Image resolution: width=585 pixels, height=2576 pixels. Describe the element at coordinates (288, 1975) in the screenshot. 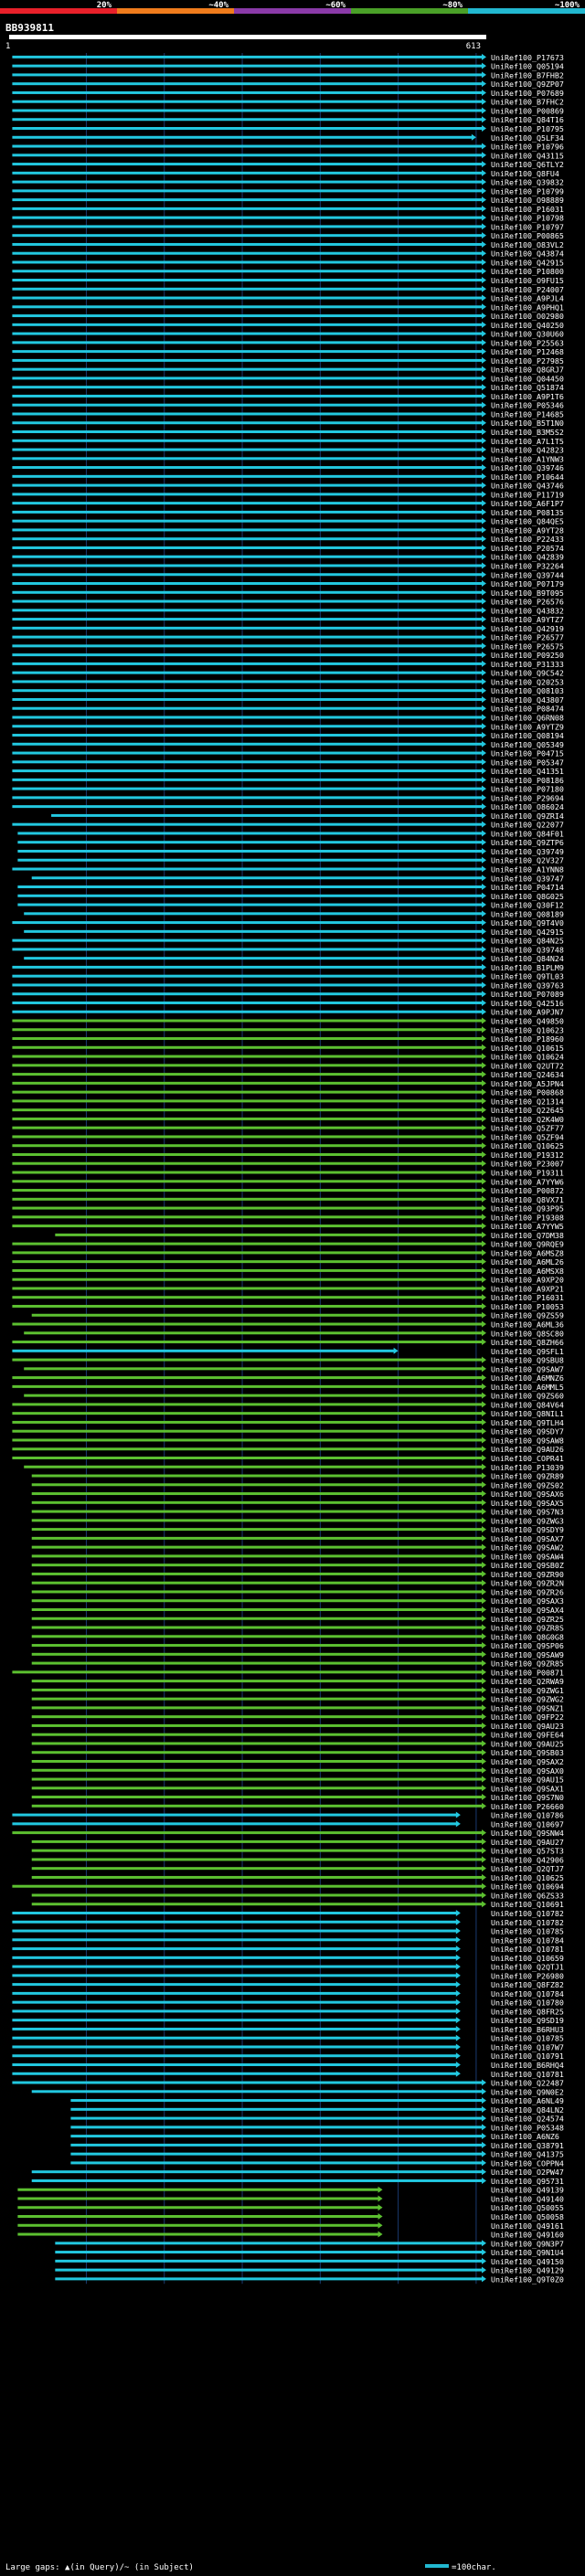

I see `hit-row: UniRef100_P26980` at that location.